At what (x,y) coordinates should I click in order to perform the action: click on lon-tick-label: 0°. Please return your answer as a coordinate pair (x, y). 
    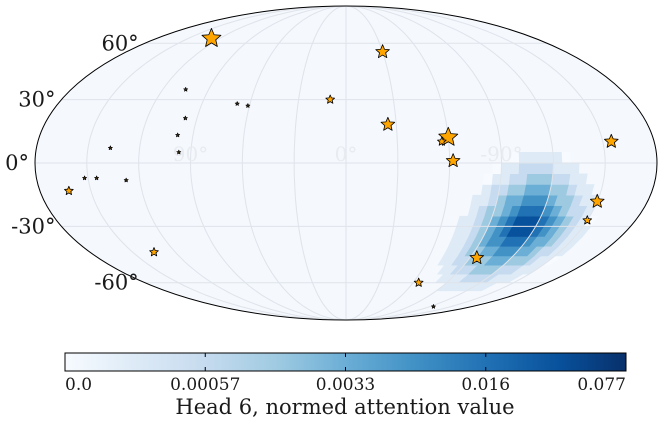
    Looking at the image, I should click on (346, 154).